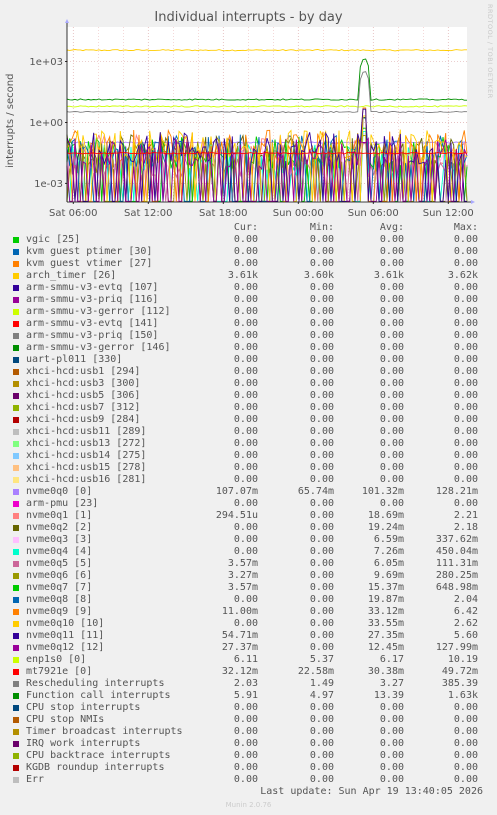 The height and width of the screenshot is (815, 497). Describe the element at coordinates (448, 213) in the screenshot. I see `x-tick-label: Sun 12:00` at that location.